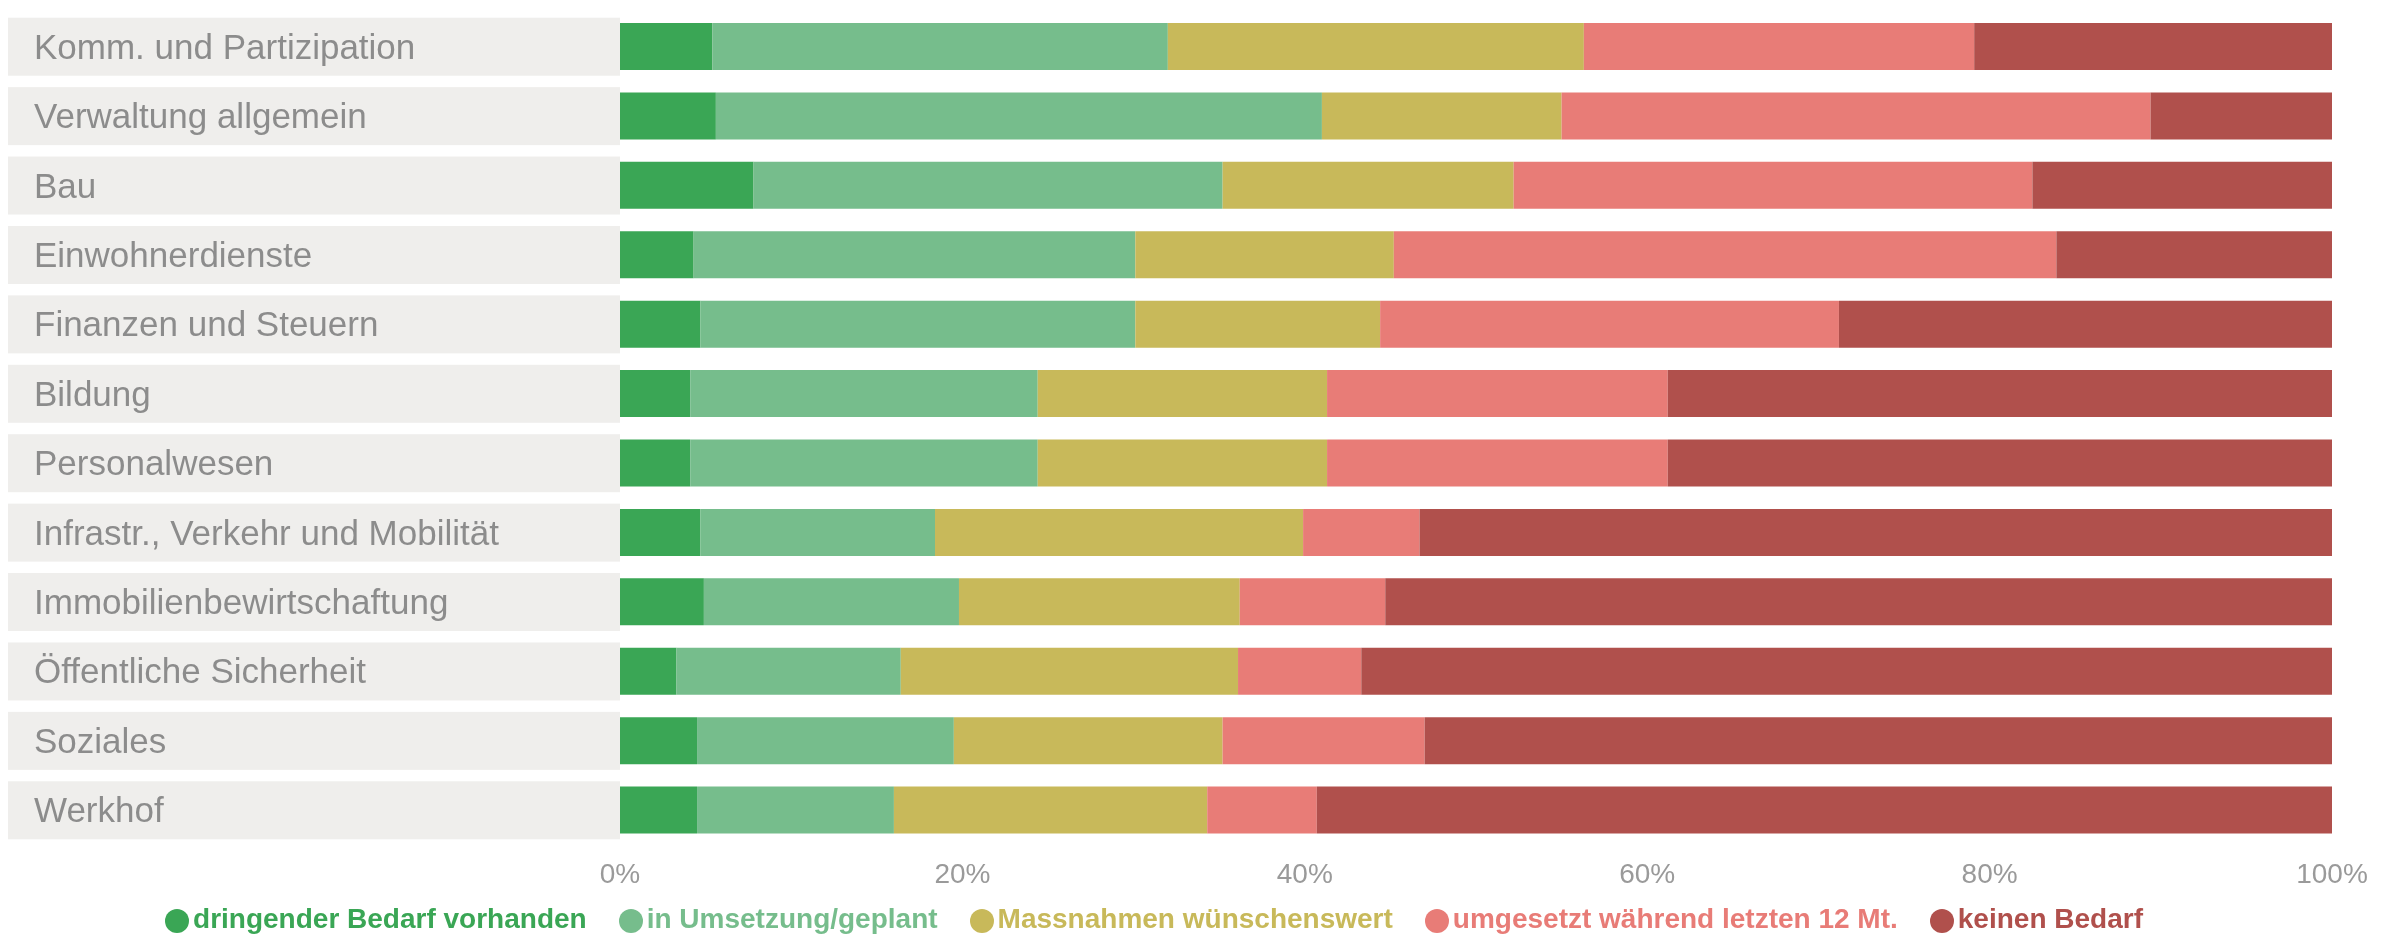  I want to click on y-tick-label: Komm. und Partizipation, so click(225, 46).